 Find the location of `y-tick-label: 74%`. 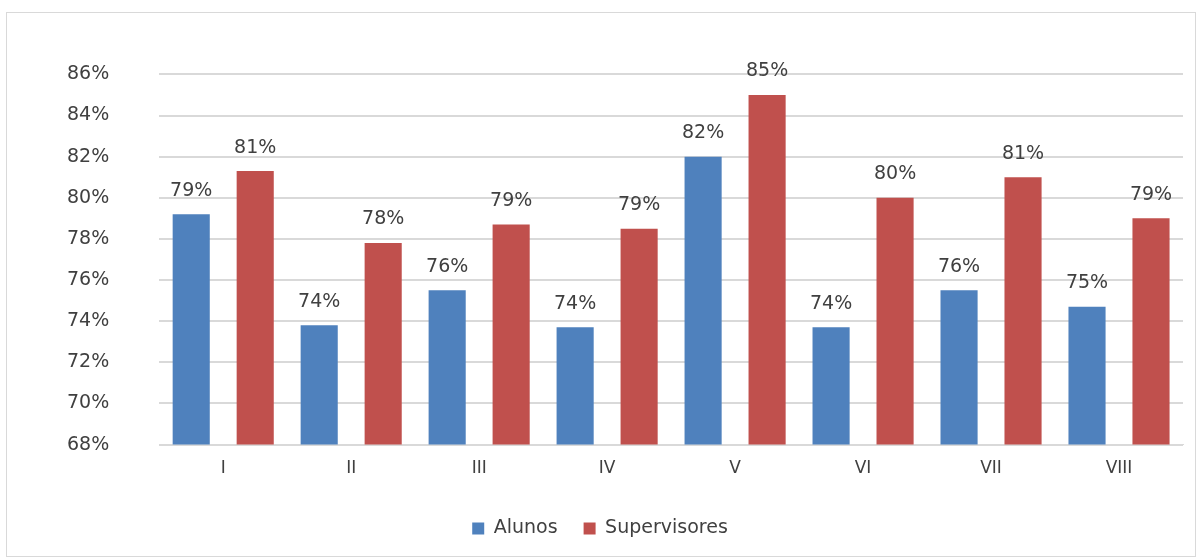

y-tick-label: 74% is located at coordinates (88, 319).